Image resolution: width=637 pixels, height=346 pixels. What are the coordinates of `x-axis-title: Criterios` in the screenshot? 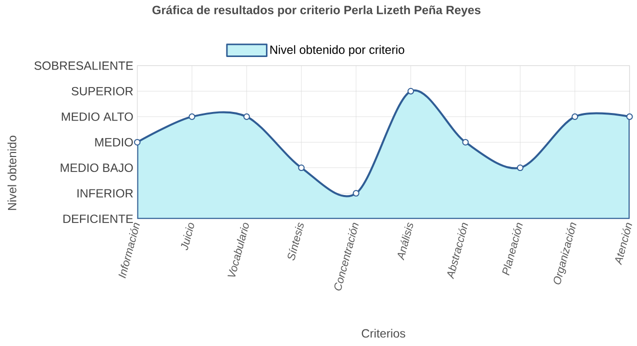 It's located at (384, 333).